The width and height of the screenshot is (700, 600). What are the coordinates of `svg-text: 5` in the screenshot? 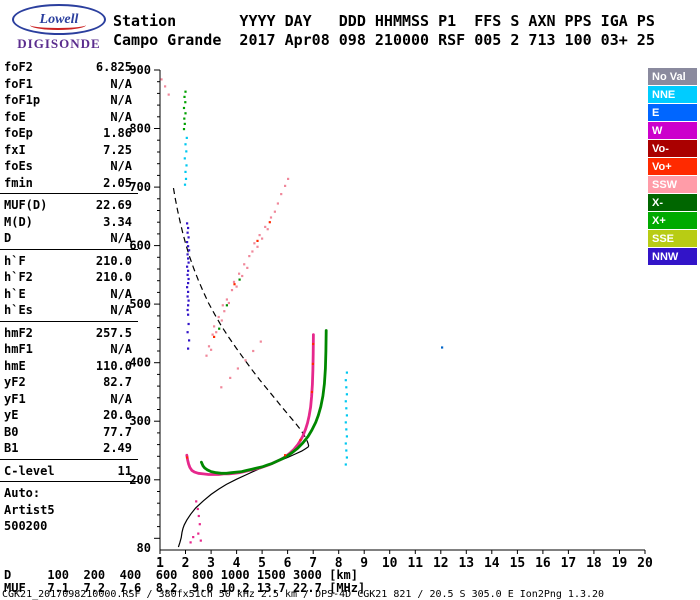 It's located at (262, 563).